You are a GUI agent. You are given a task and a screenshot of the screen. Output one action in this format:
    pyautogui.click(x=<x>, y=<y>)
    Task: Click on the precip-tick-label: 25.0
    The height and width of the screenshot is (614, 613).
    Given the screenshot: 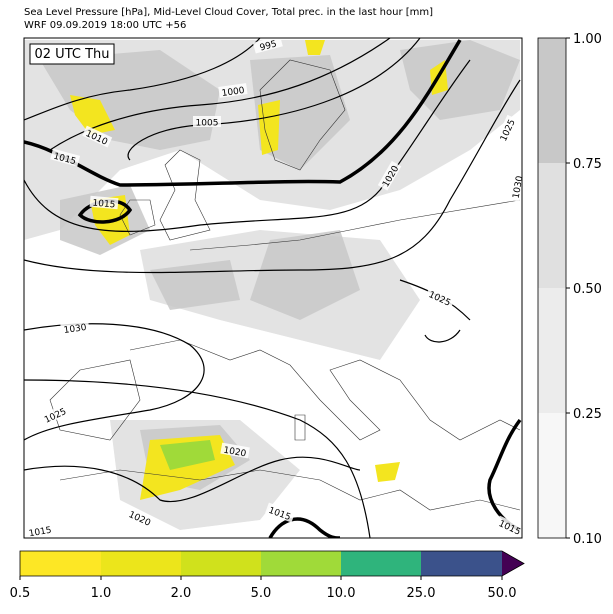 What is the action you would take?
    pyautogui.click(x=421, y=593)
    